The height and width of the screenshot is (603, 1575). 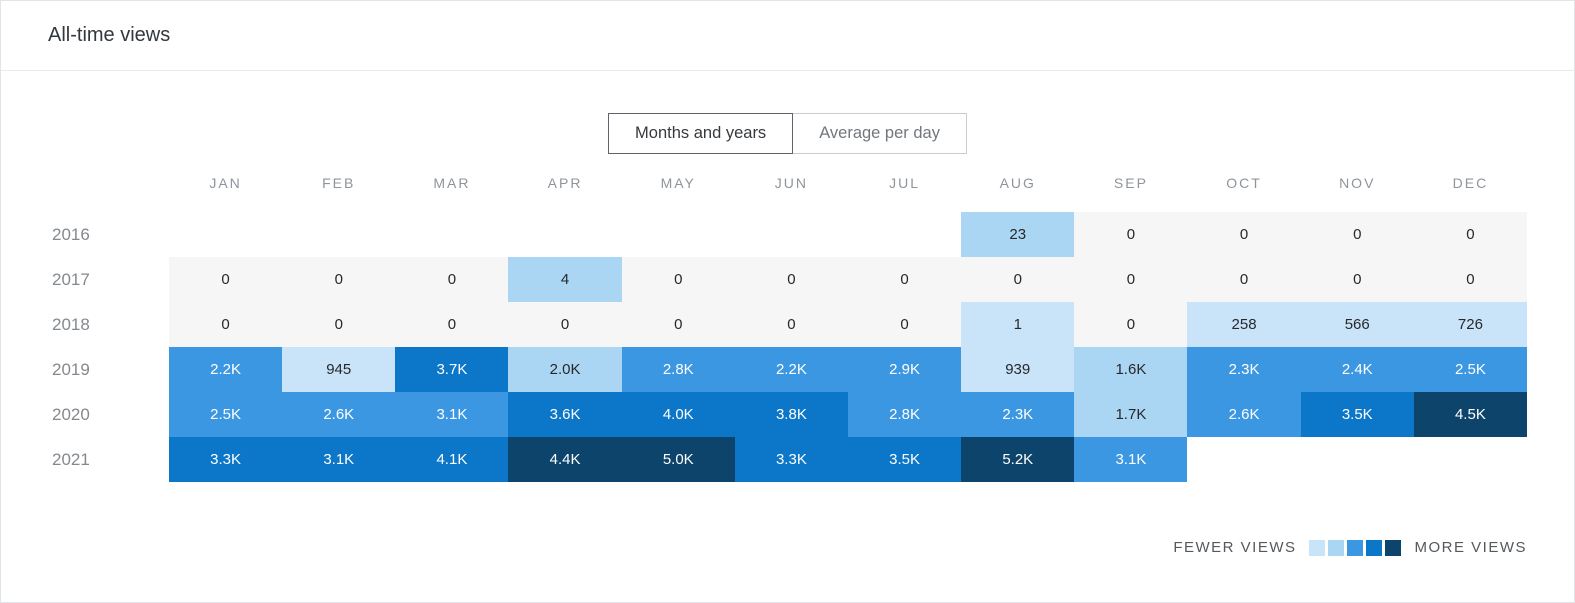 What do you see at coordinates (225, 183) in the screenshot?
I see `month-header: JAN` at bounding box center [225, 183].